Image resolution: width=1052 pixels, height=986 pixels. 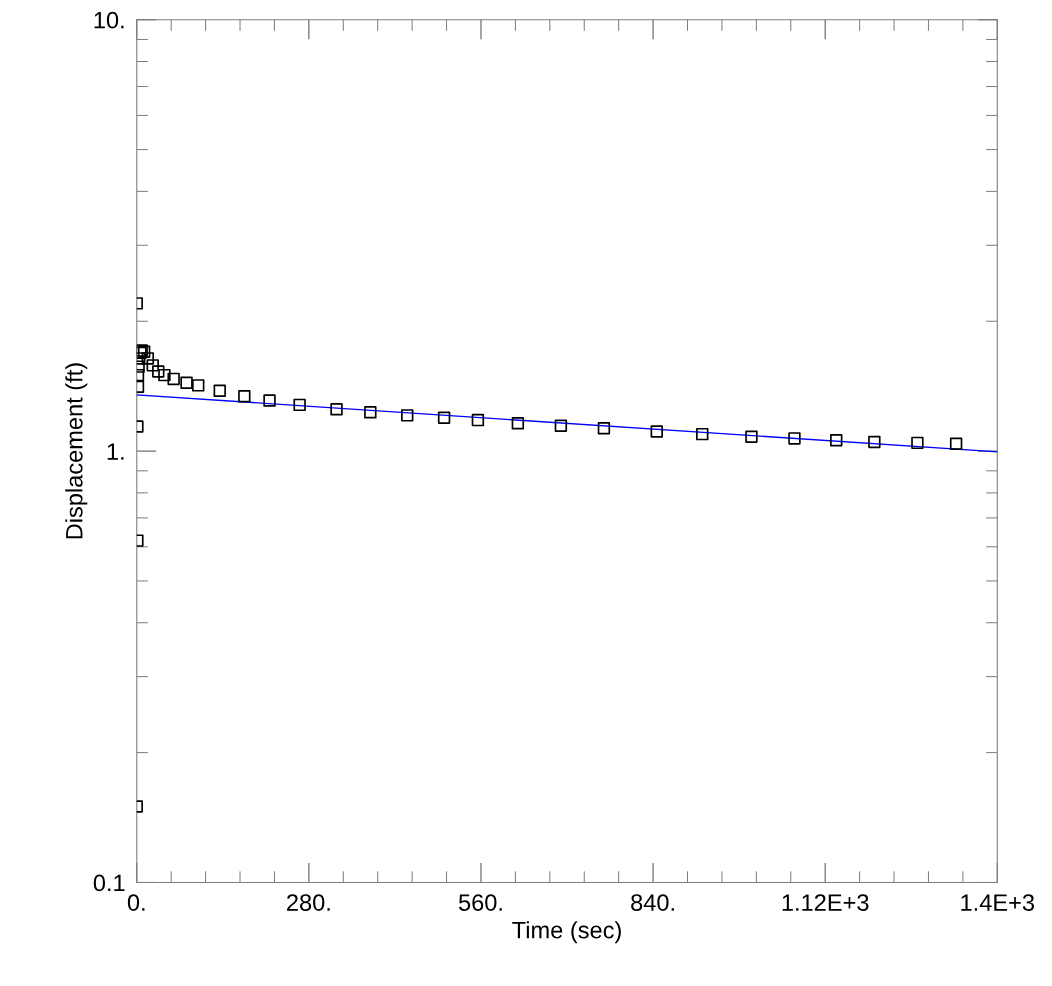 What do you see at coordinates (825, 902) in the screenshot?
I see `x-tick-label: 1.12E+3` at bounding box center [825, 902].